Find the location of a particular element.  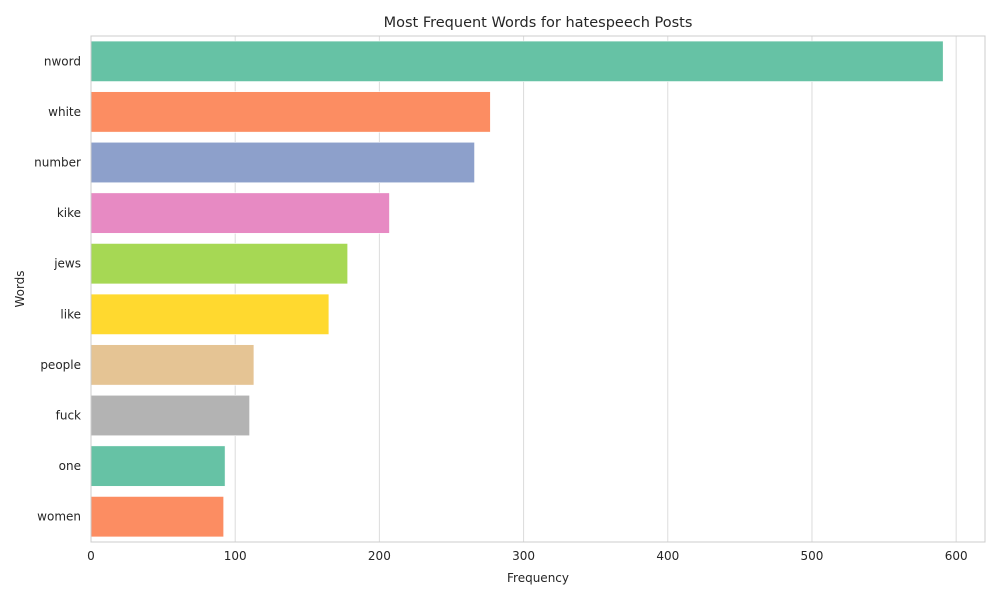

bar-white is located at coordinates (290, 112).